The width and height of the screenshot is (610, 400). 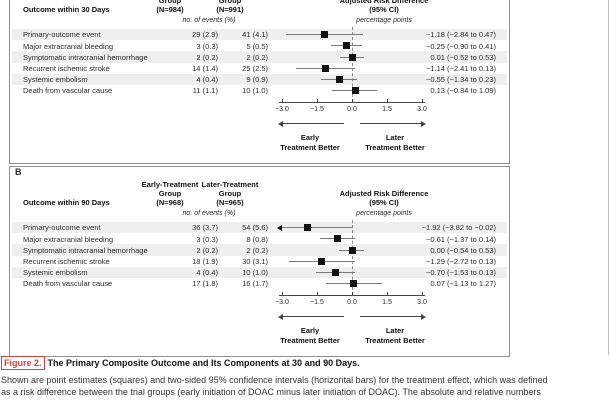 What do you see at coordinates (352, 257) in the screenshot?
I see `zero-reference-line` at bounding box center [352, 257].